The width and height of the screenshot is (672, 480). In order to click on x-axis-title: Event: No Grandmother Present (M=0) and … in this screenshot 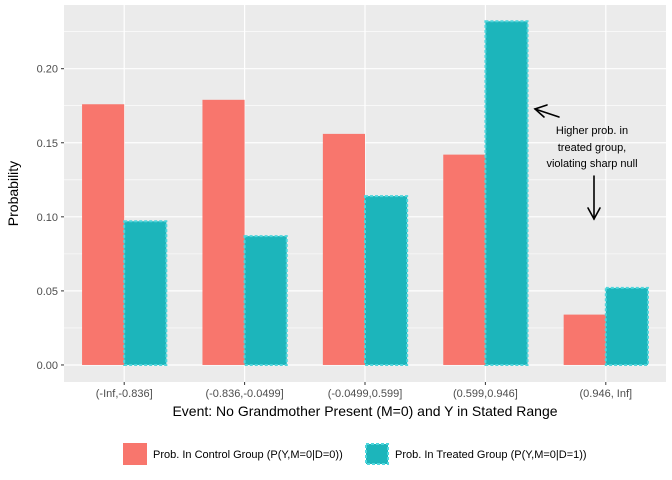, I will do `click(364, 411)`.